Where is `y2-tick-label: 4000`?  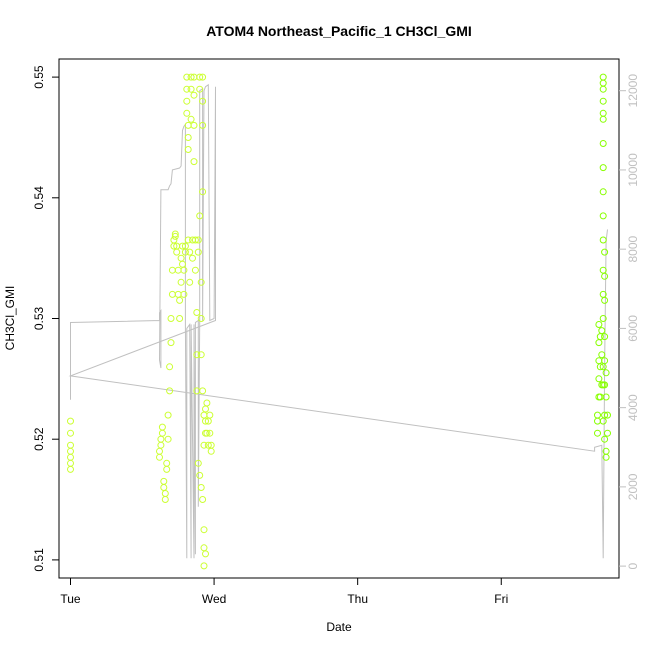 y2-tick-label: 4000 is located at coordinates (633, 407).